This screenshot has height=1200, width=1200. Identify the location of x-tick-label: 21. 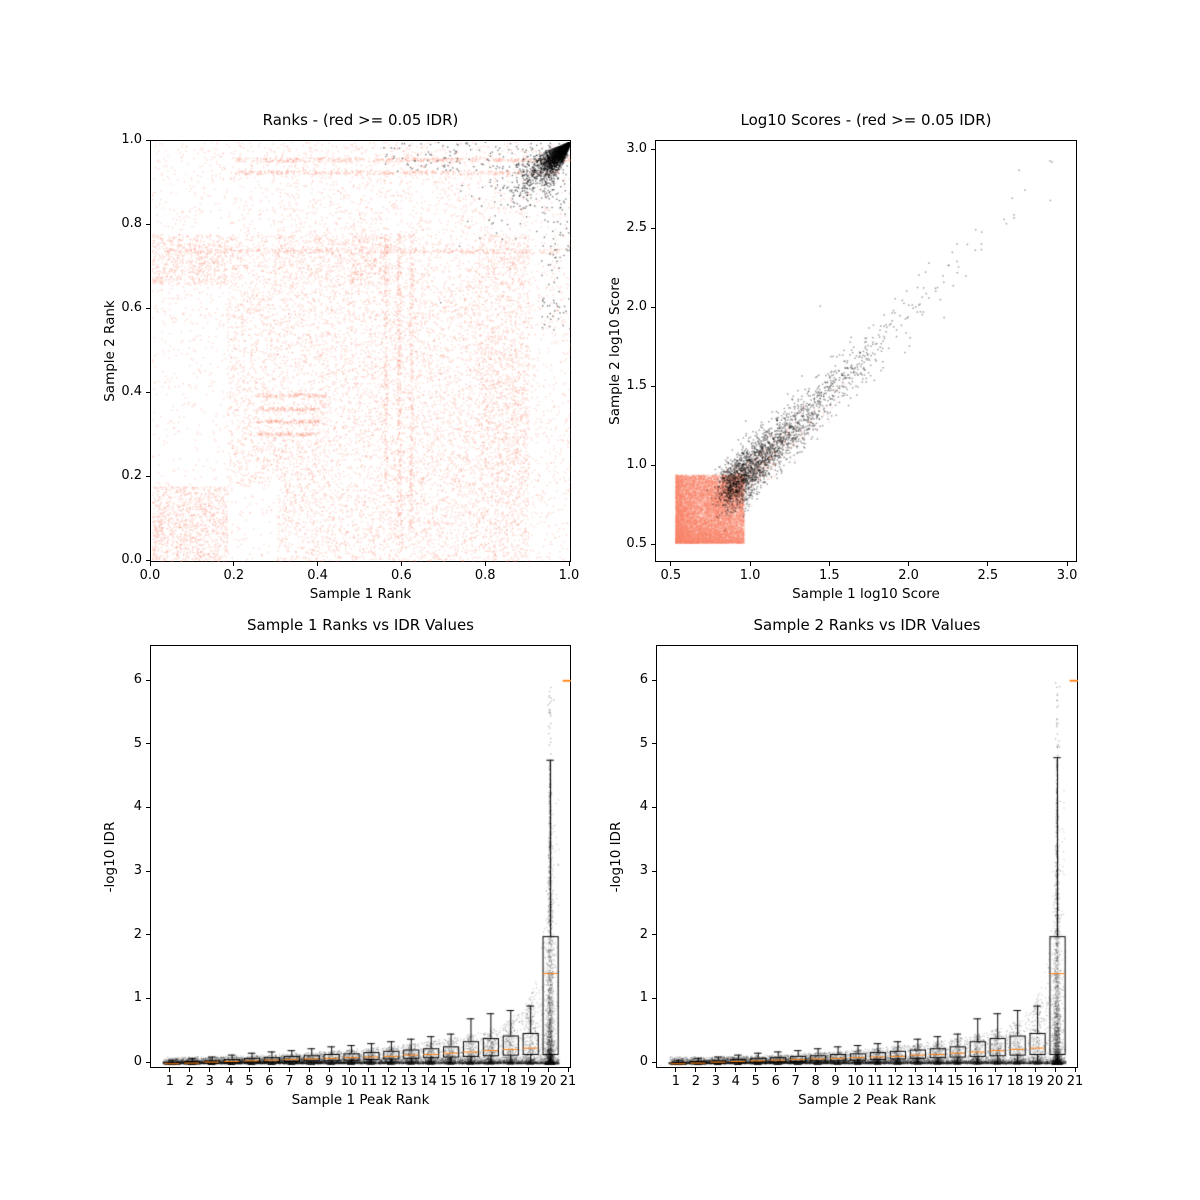
(1075, 1081).